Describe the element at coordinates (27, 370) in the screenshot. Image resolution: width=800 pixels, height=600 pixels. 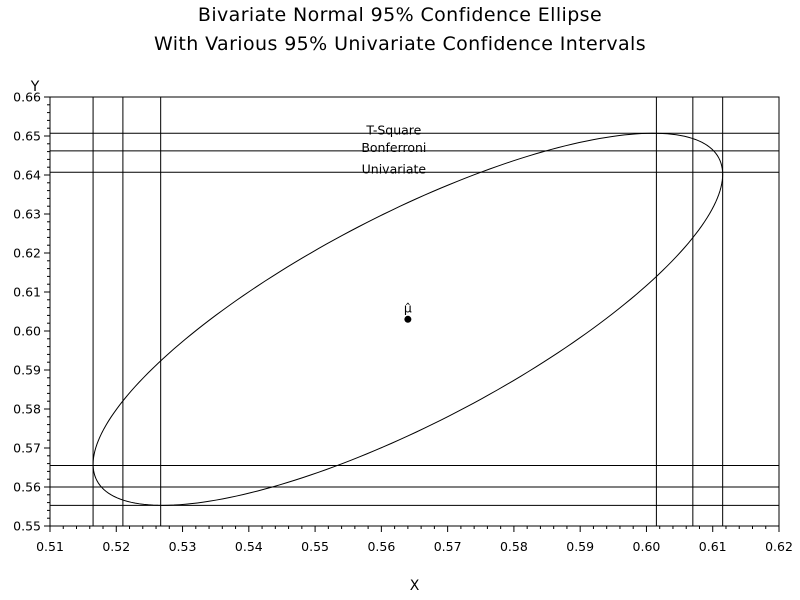
I see `y-tick-label: 0.59` at that location.